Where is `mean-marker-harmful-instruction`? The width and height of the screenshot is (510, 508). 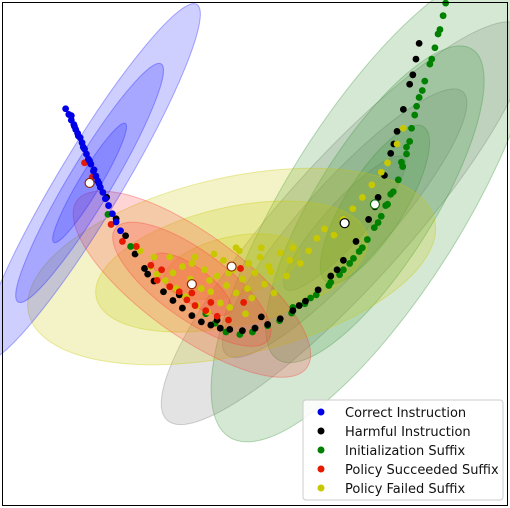 mean-marker-harmful-instruction is located at coordinates (344, 223).